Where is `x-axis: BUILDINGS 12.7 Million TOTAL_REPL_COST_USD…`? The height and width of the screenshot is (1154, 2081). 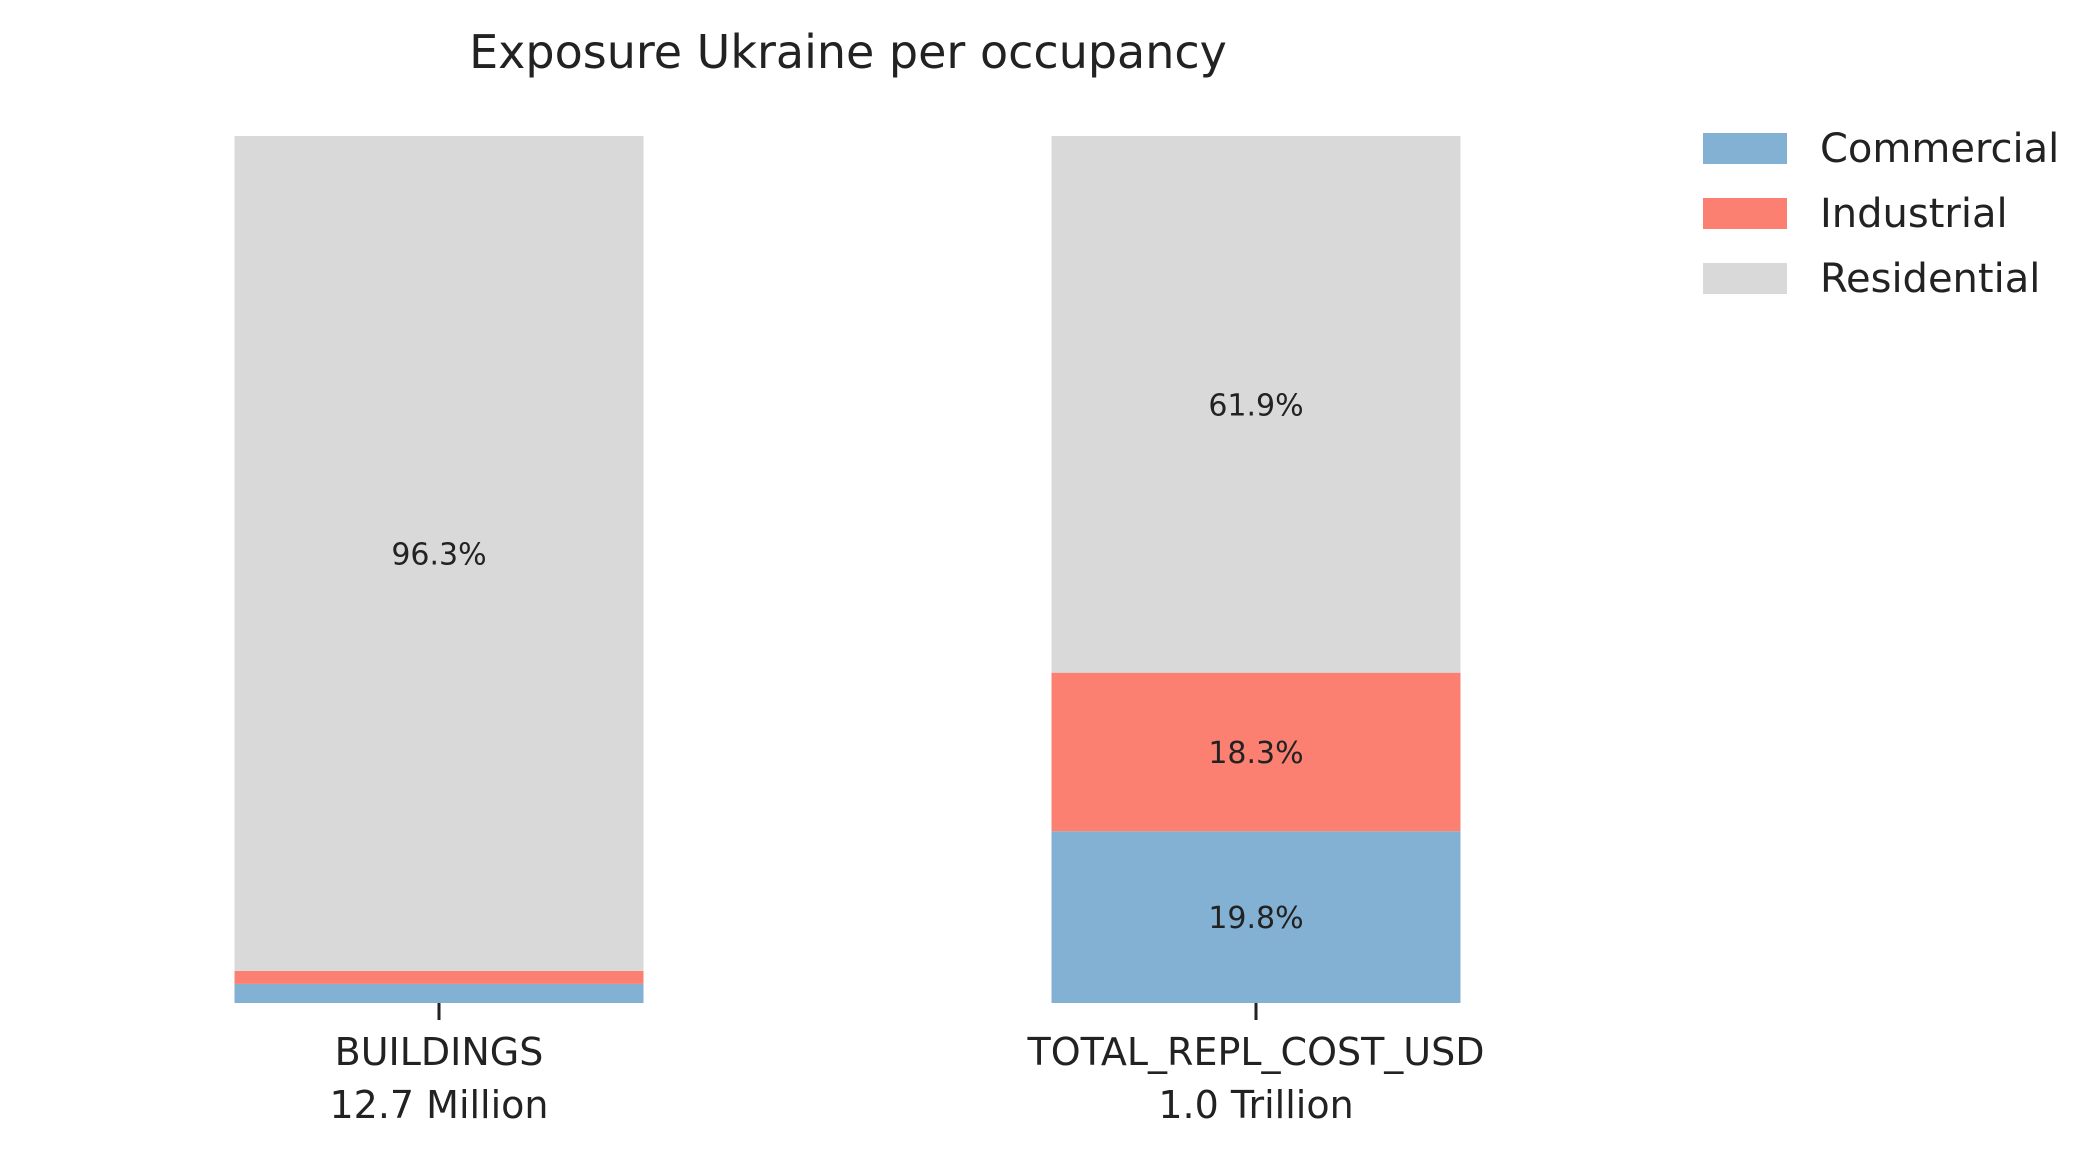
x-axis: BUILDINGS 12.7 Million TOTAL_REPL_COST_USD… is located at coordinates (907, 1065).